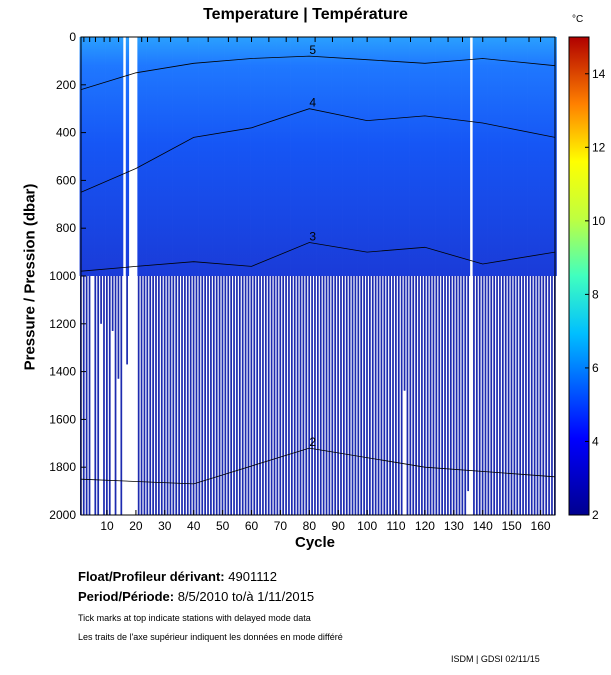  I want to click on delayed-mode-ticks, so click(312, 39).